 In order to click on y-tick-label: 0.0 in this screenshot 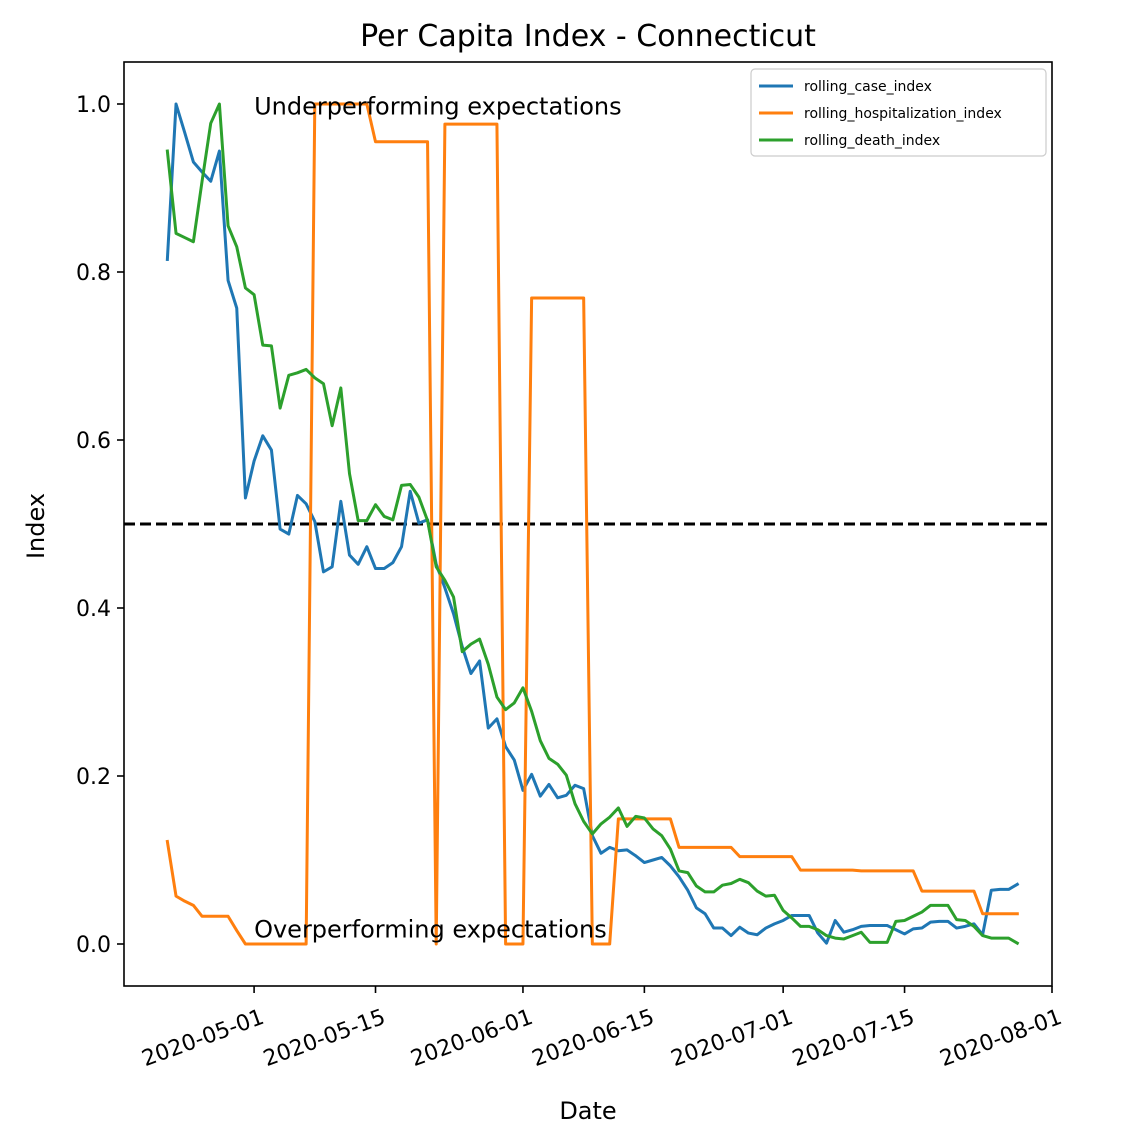, I will do `click(93, 945)`.